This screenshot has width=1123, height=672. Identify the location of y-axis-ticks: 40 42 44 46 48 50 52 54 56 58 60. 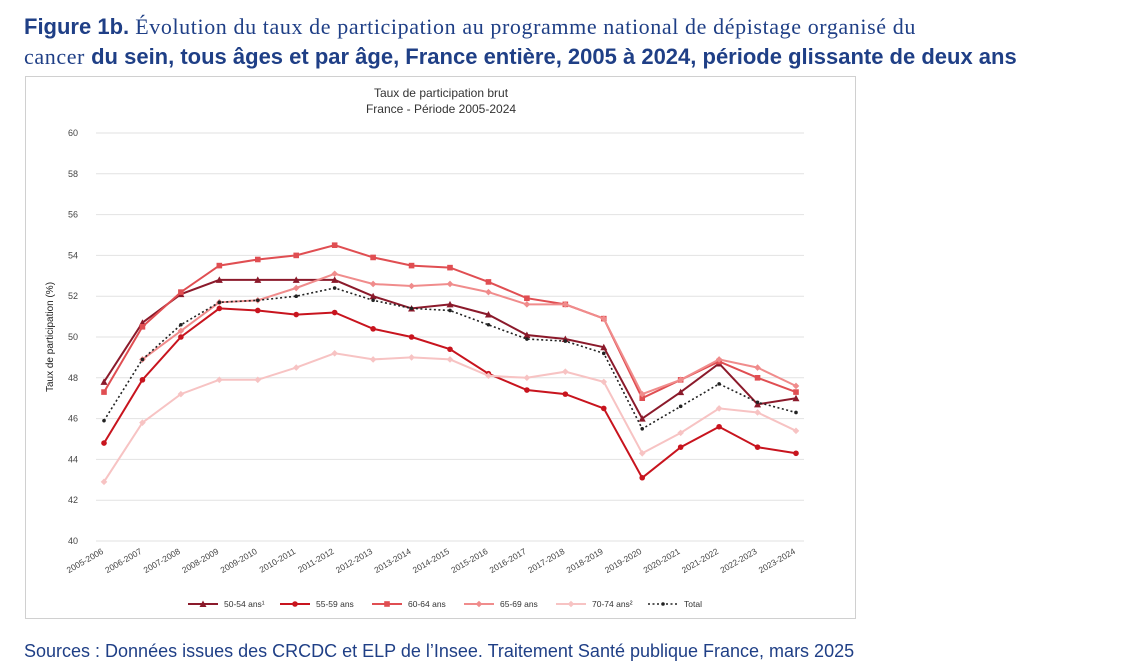
(73, 337).